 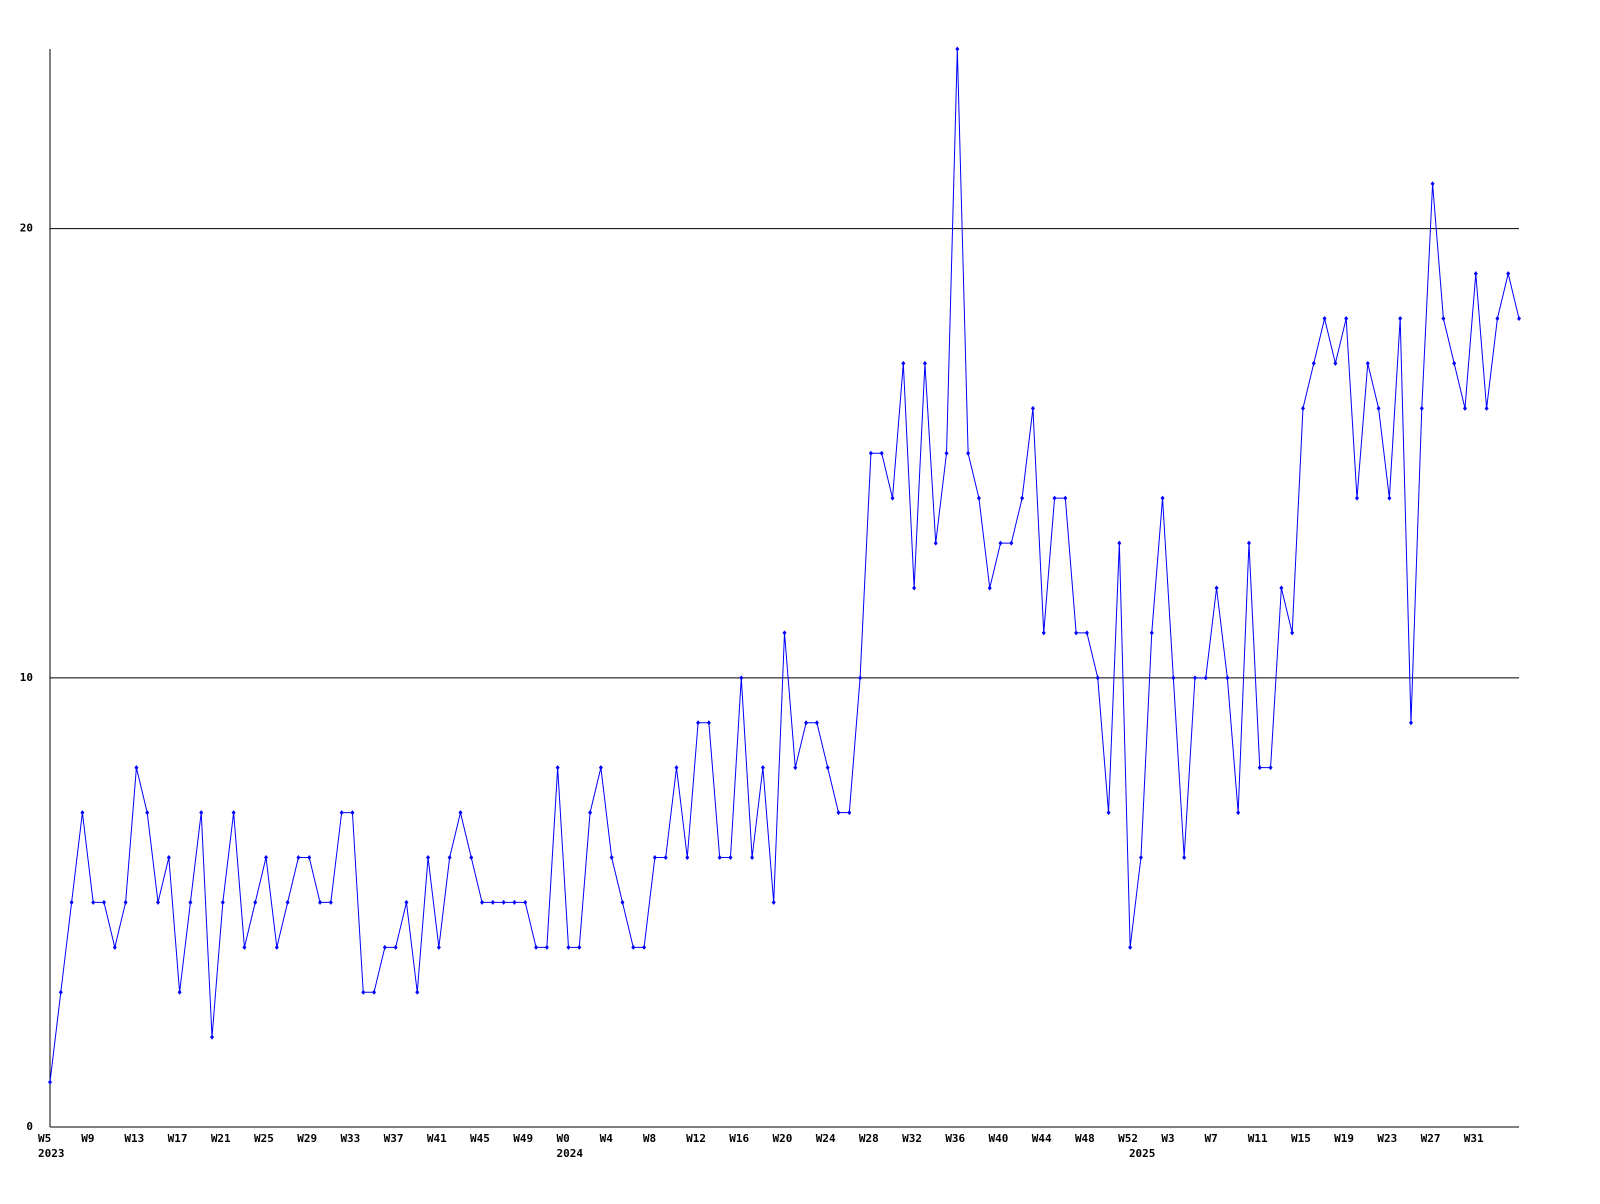 I want to click on x-tick-label: W0, so click(x=562, y=1138).